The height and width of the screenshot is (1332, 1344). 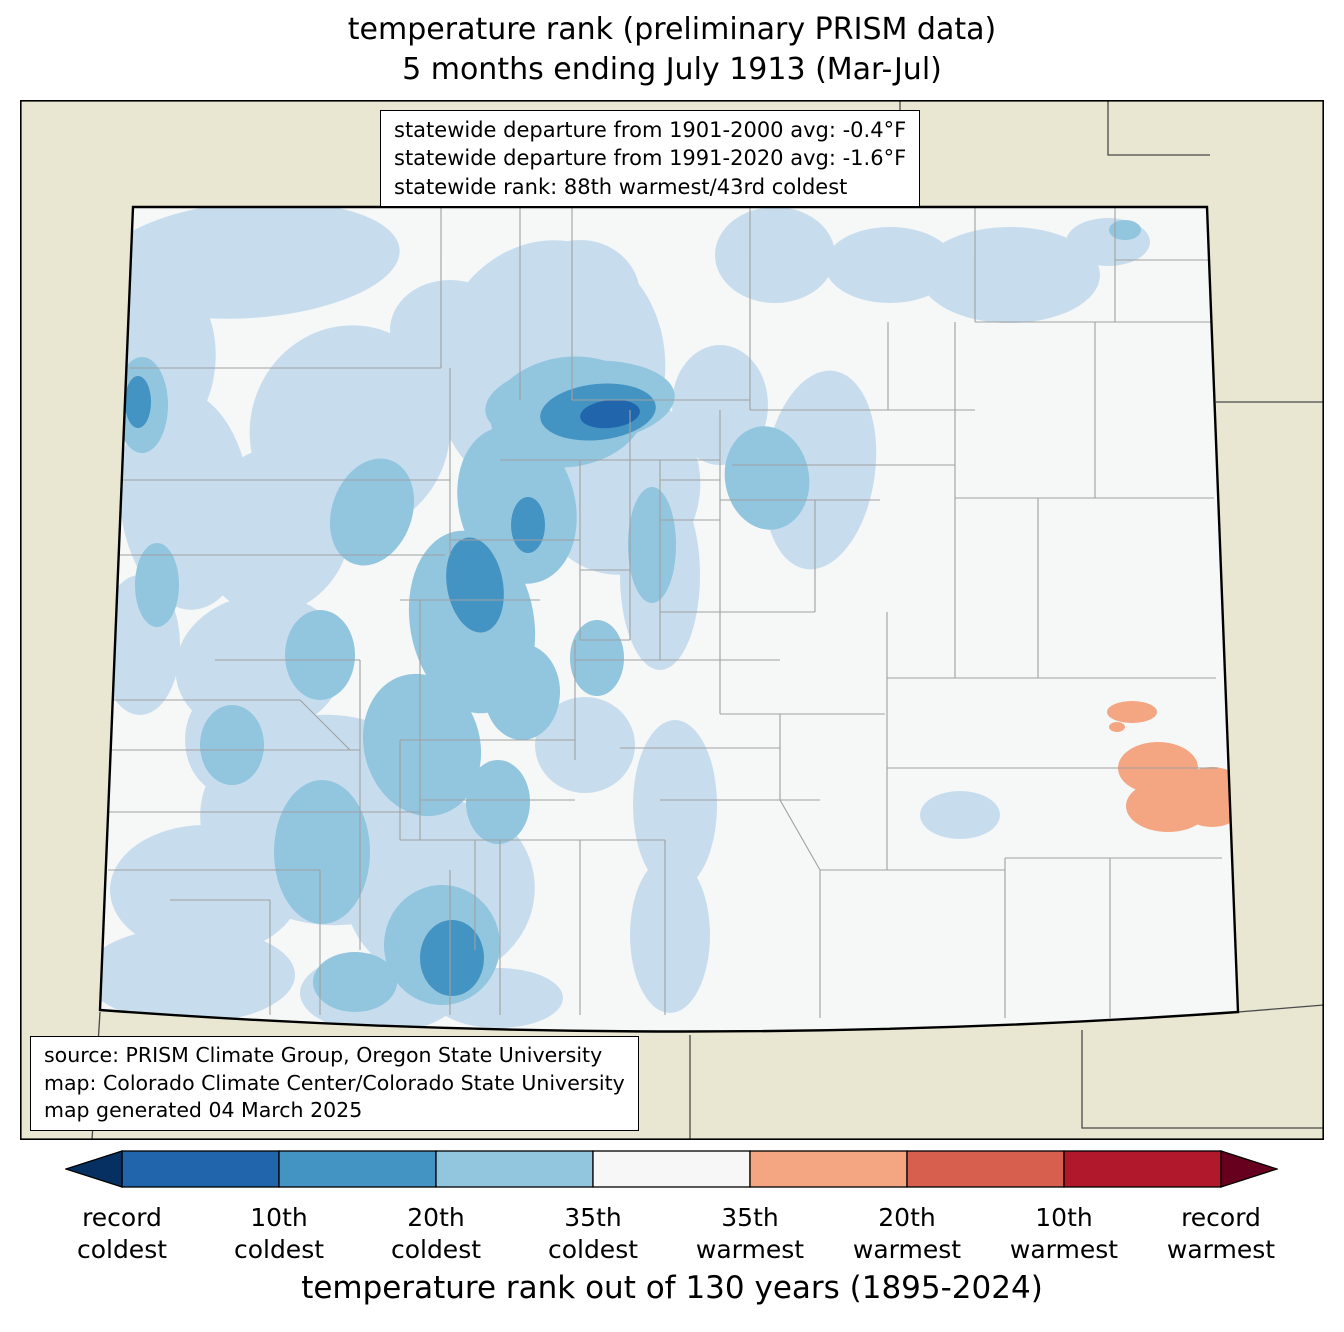 I want to click on colorbar-tick-35th-warmest: 35th warmest, so click(x=750, y=1233).